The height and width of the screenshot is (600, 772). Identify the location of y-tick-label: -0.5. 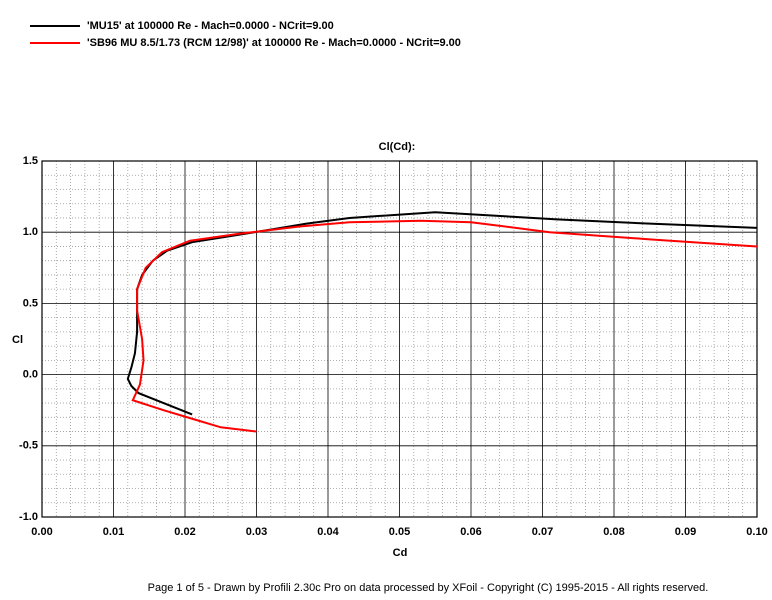
(28, 446).